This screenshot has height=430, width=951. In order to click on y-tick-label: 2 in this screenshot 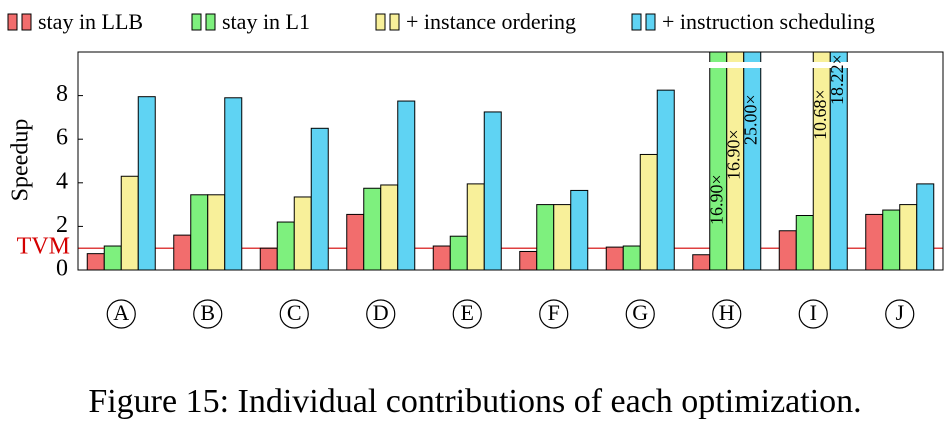, I will do `click(62, 225)`.